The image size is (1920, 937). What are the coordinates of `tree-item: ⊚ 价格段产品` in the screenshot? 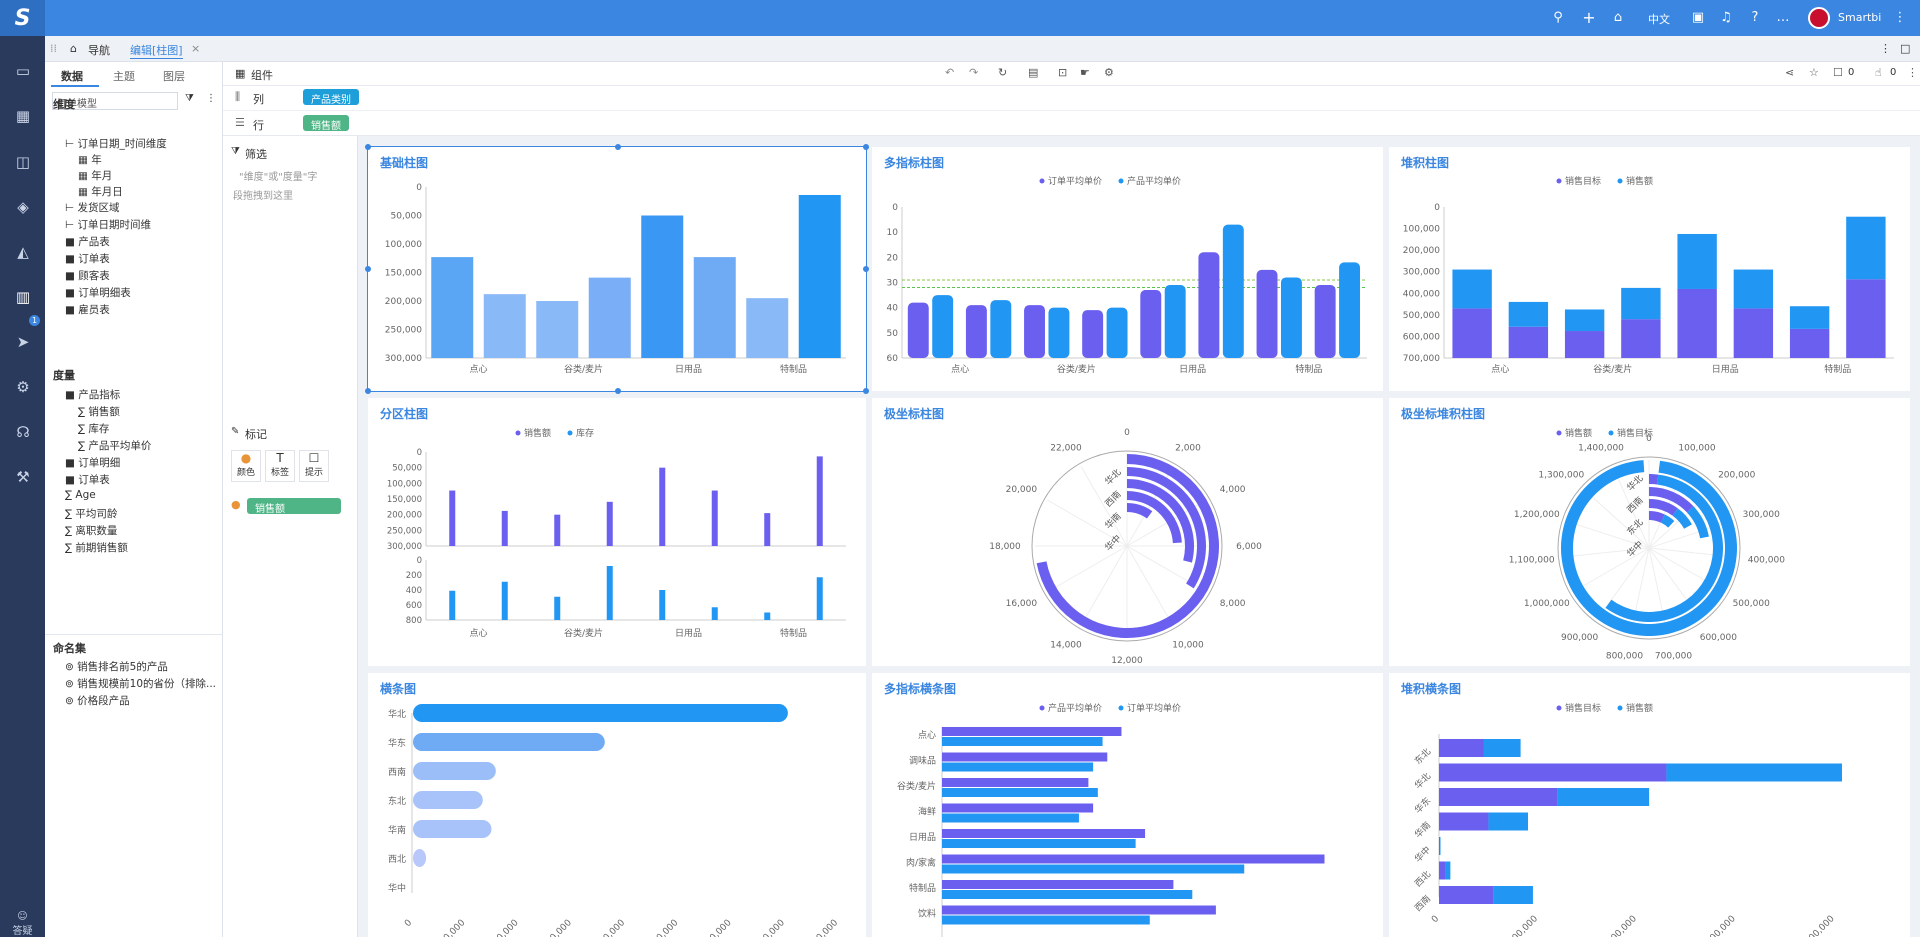 It's located at (97, 701).